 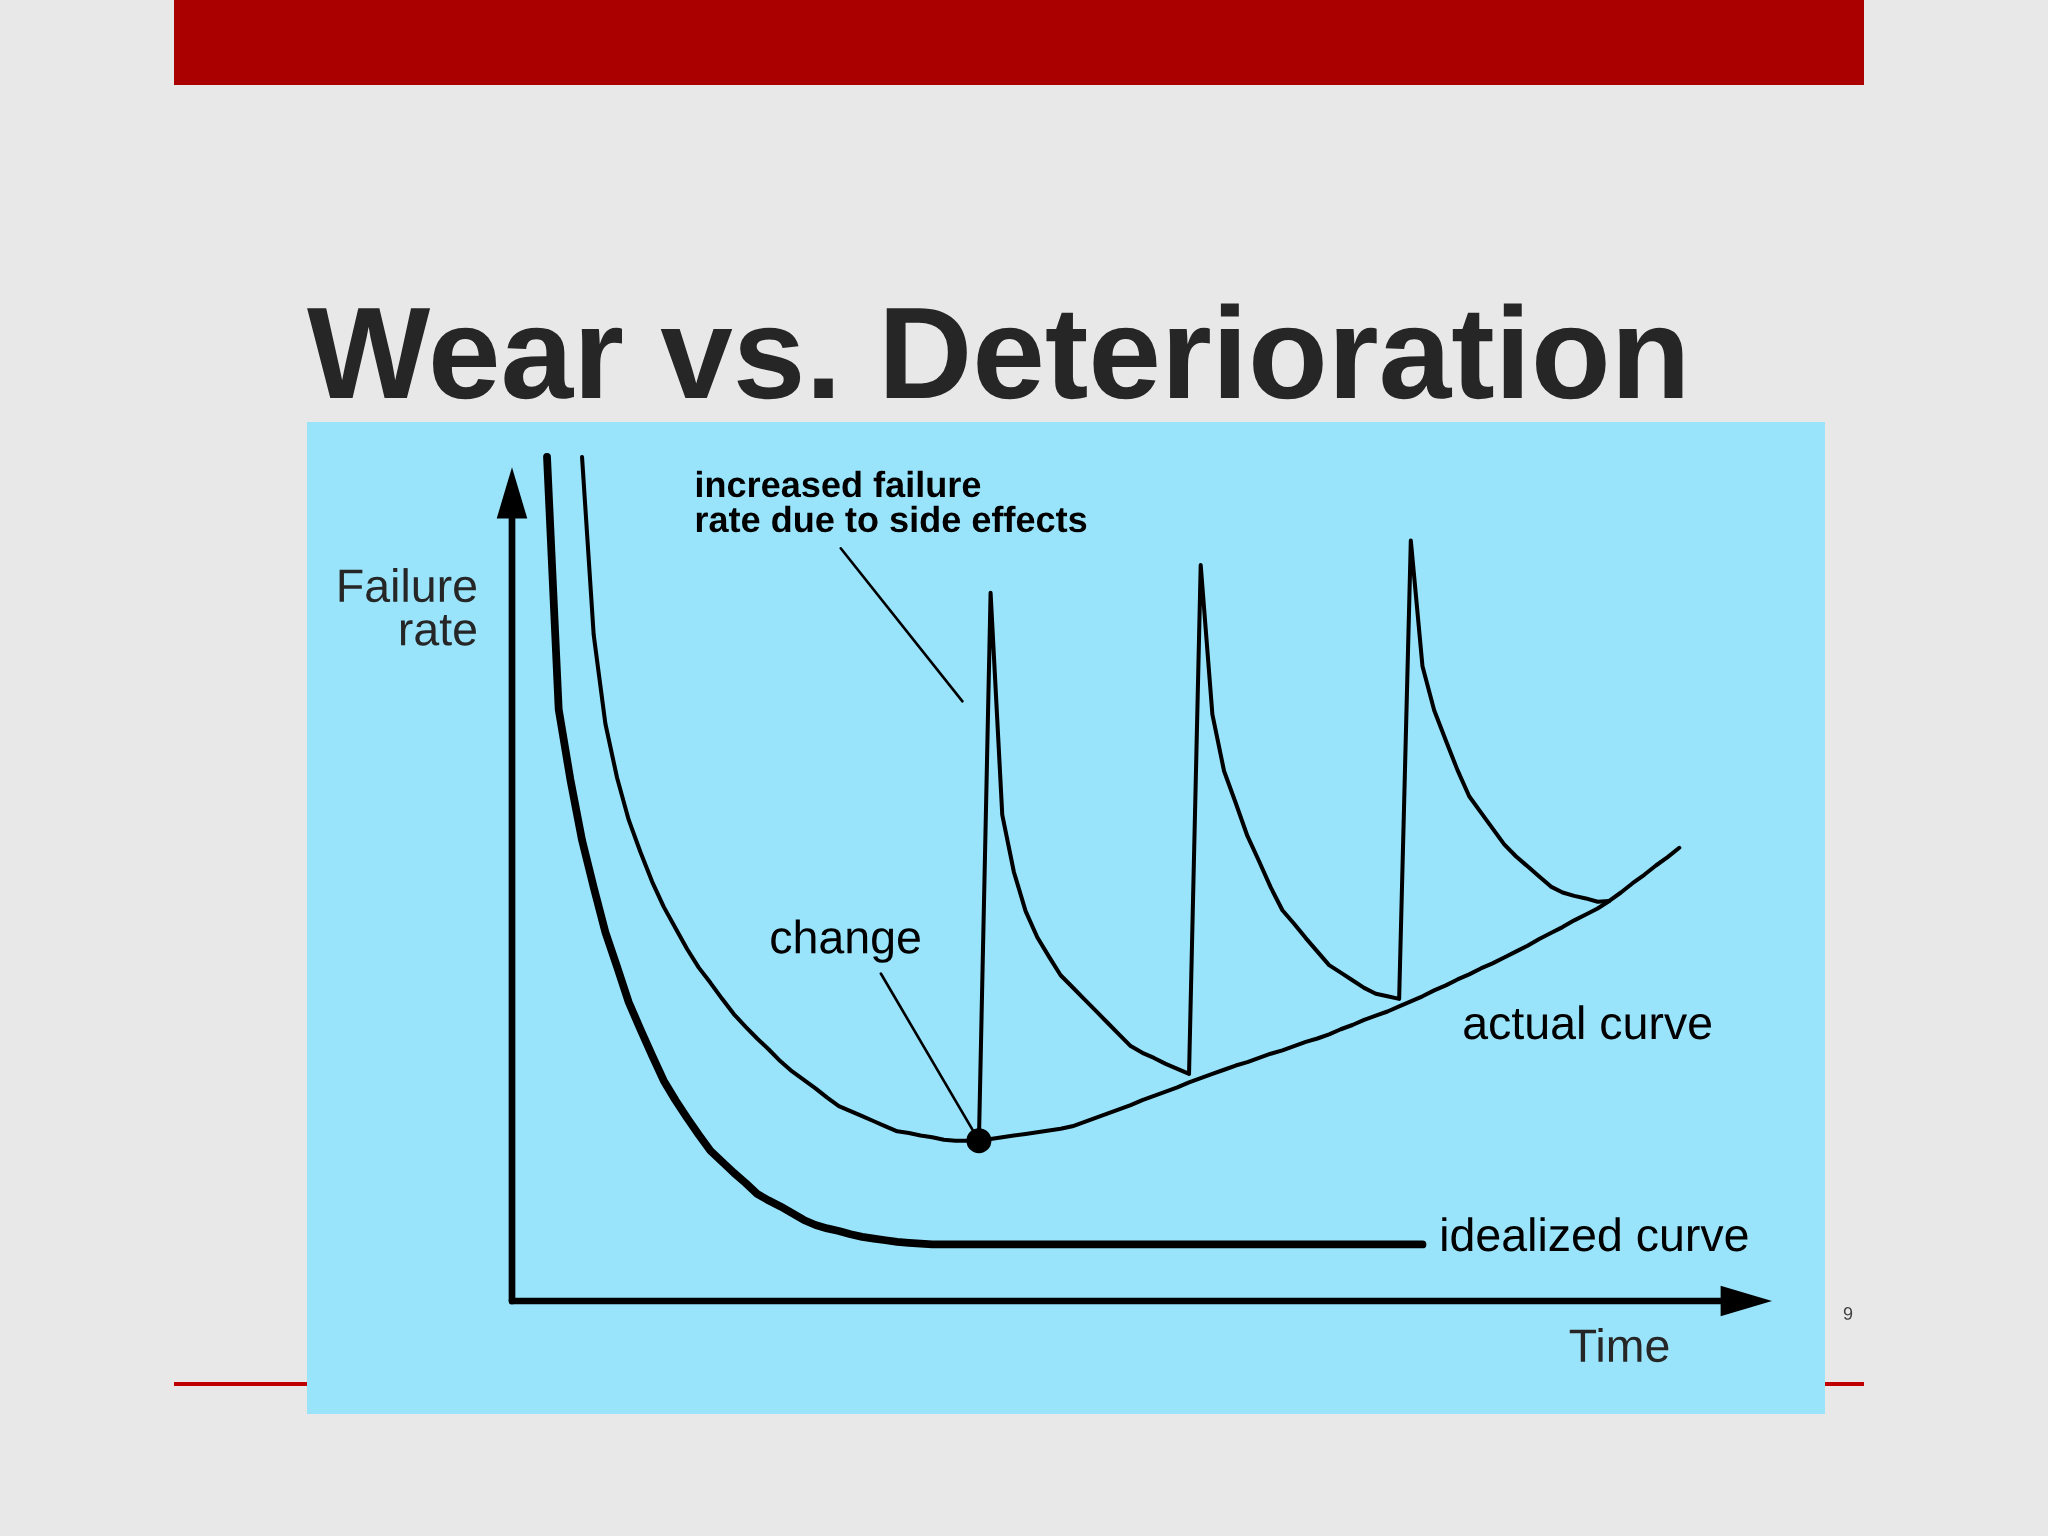 I want to click on series-label: actual curve, so click(x=1587, y=1022).